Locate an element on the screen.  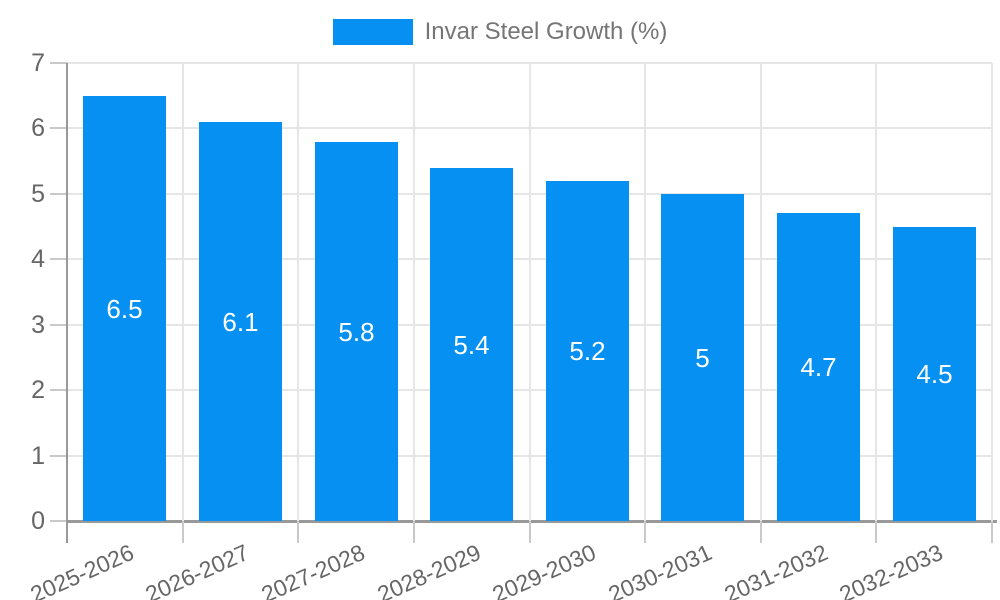
x-category-label: 2026-2027 is located at coordinates (197, 569).